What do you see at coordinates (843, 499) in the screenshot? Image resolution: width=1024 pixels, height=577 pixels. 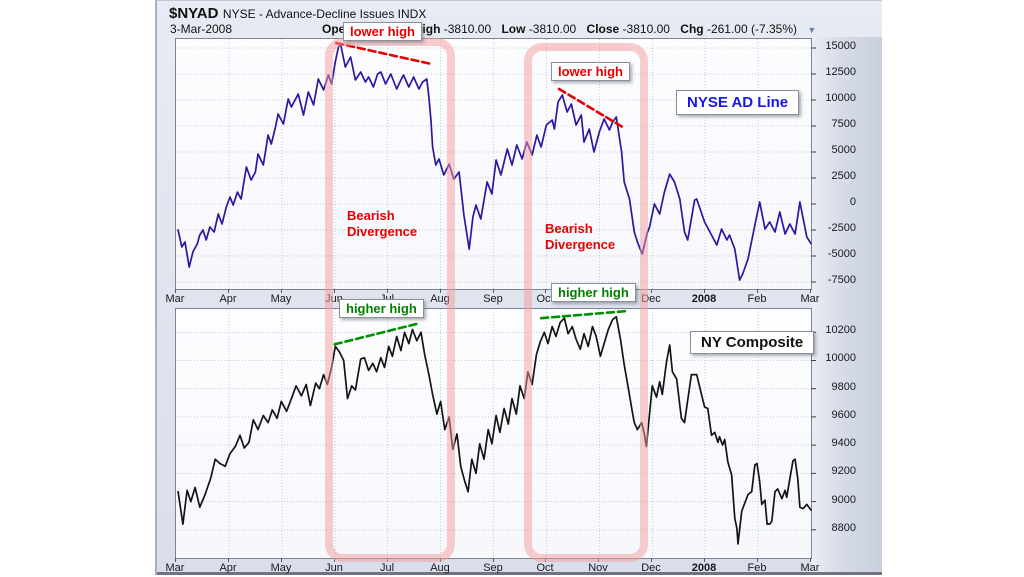 I see `ytick-label: 9000` at bounding box center [843, 499].